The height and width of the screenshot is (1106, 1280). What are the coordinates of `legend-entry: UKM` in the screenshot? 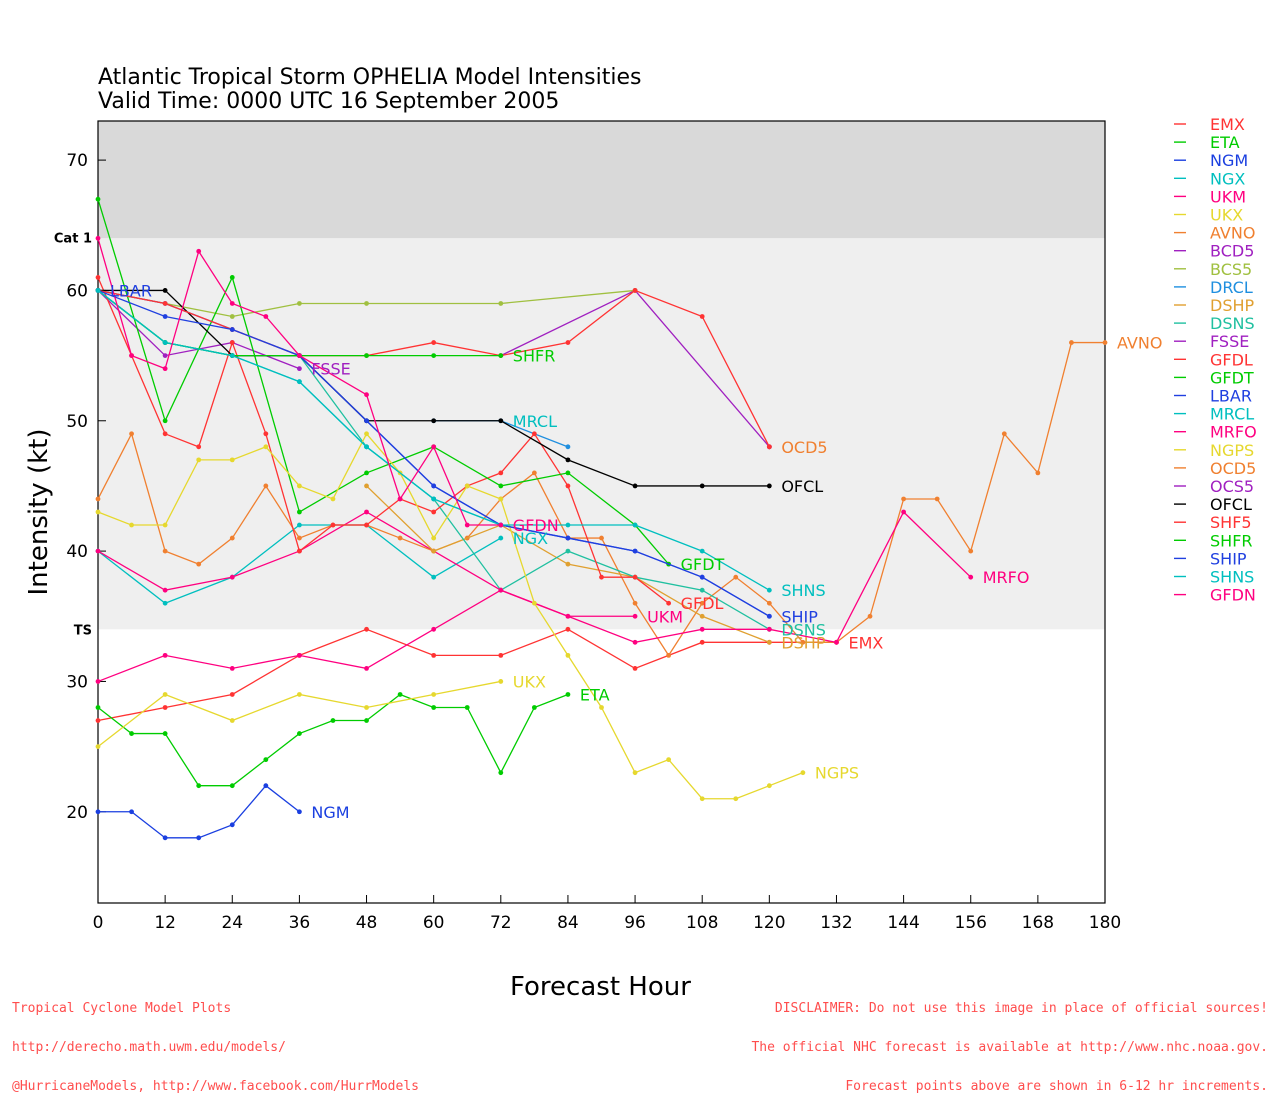 It's located at (1228, 196).